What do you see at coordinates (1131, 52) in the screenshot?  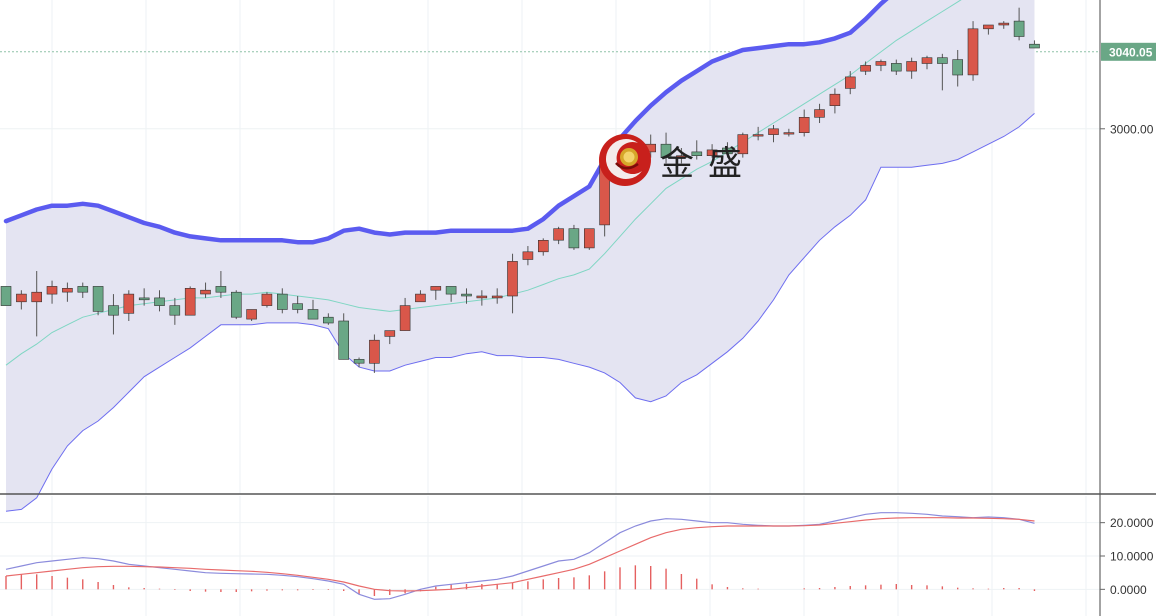 I see `current-price-label: 3040.05` at bounding box center [1131, 52].